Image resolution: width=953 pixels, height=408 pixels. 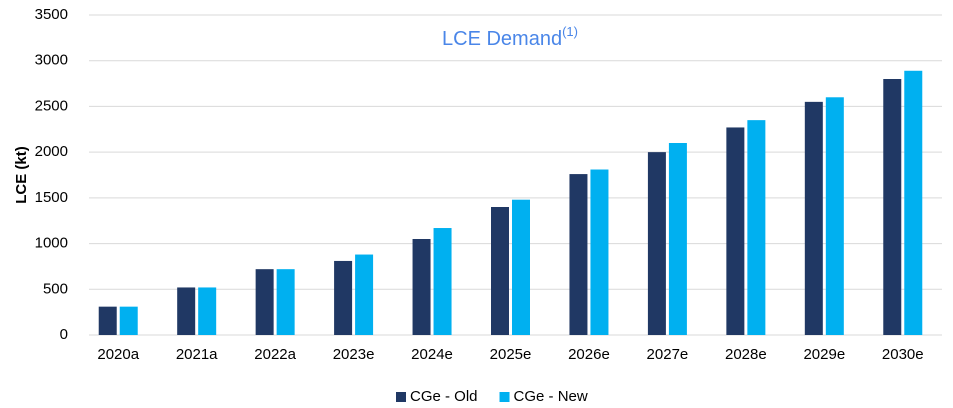 I want to click on y-tick-label: 3500, so click(x=51, y=14).